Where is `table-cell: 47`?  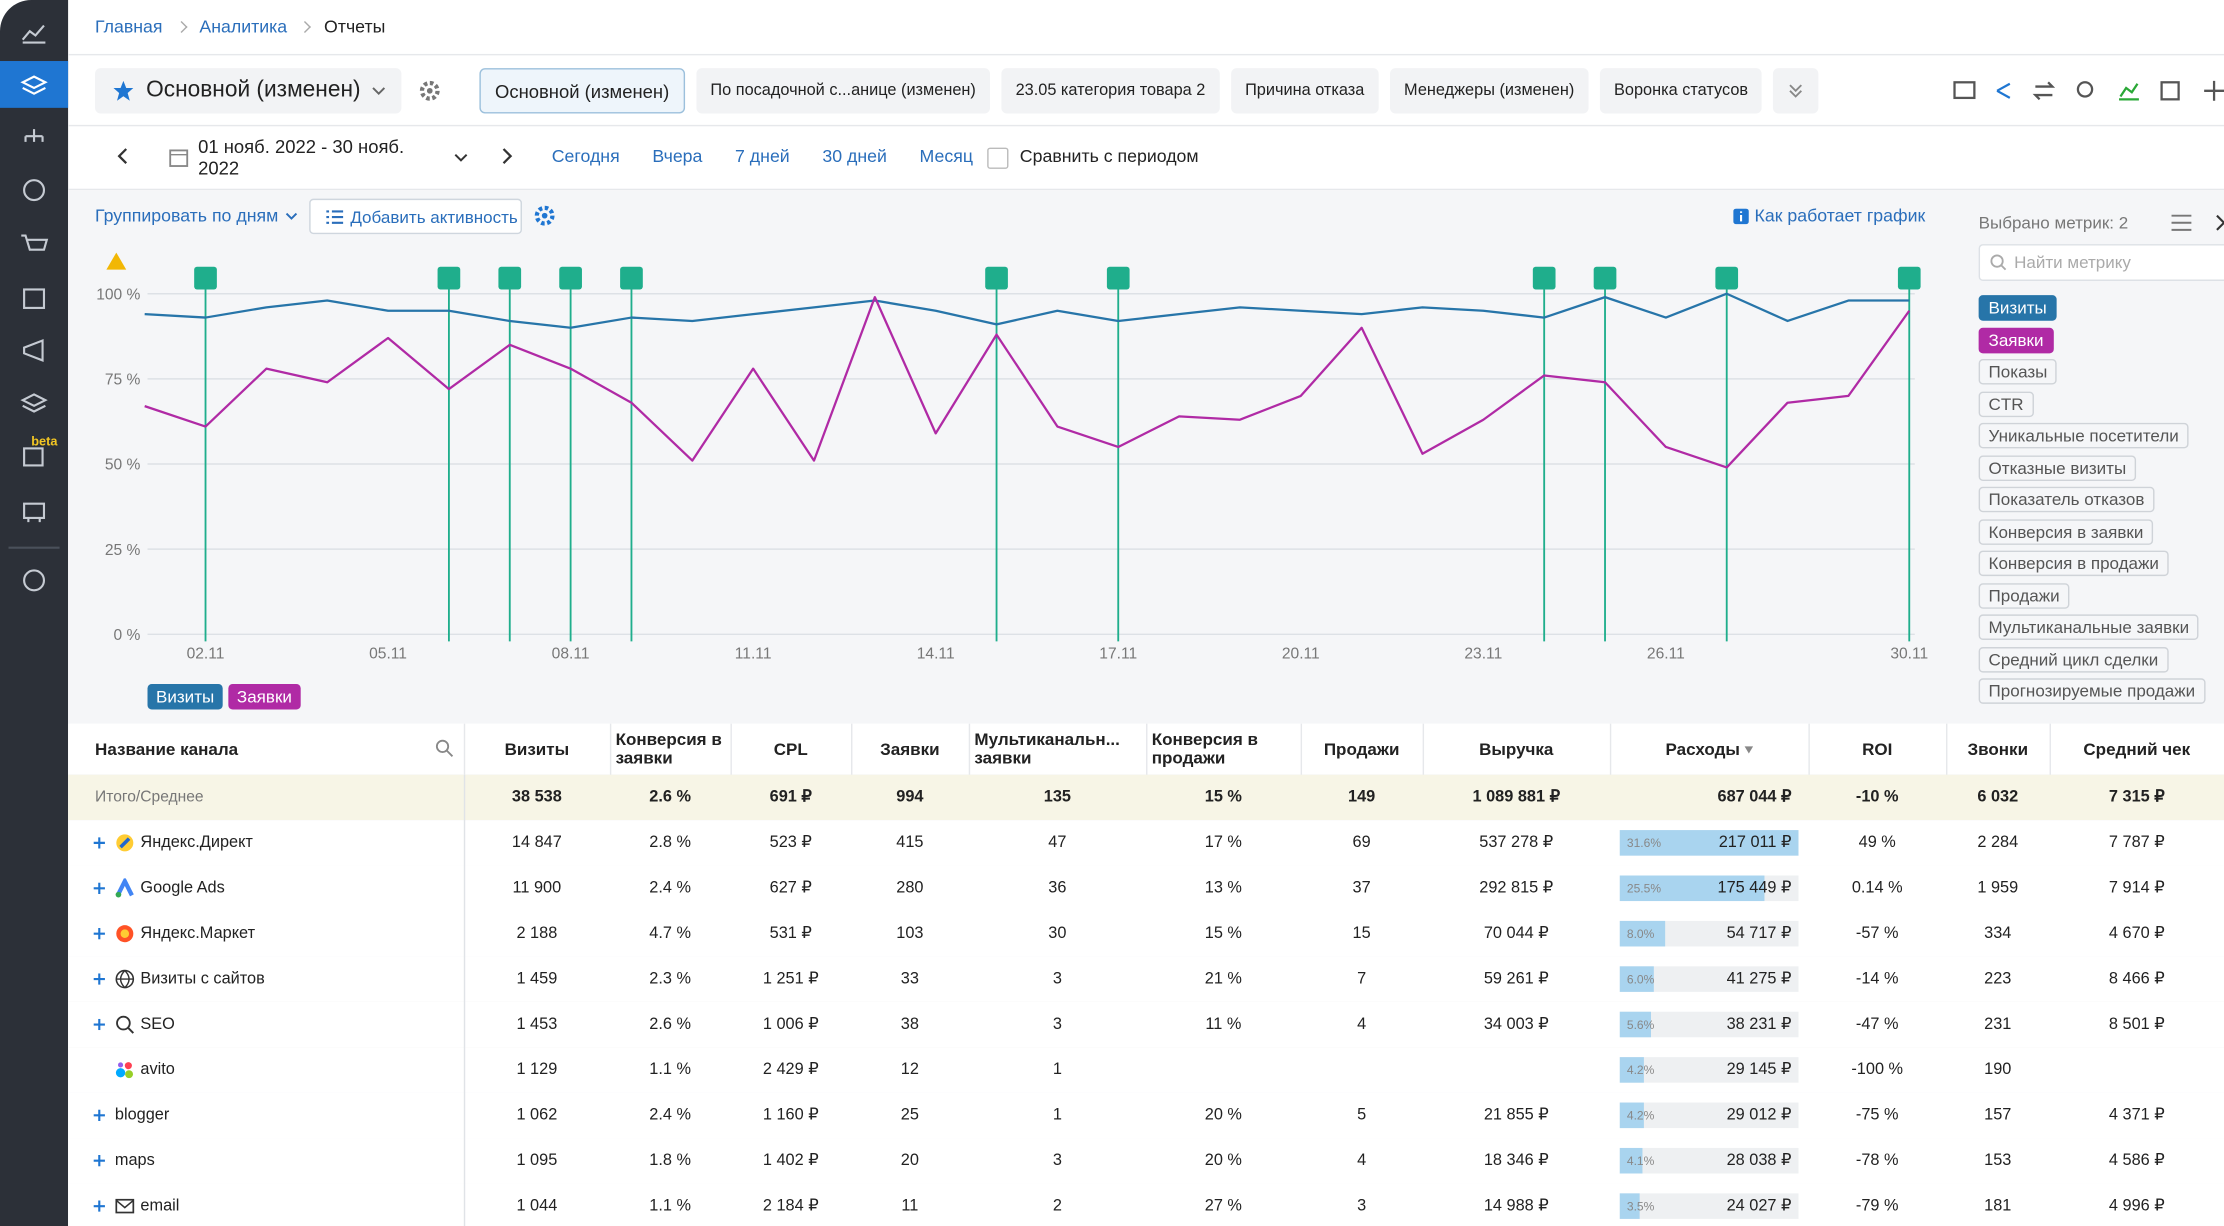
table-cell: 47 is located at coordinates (1057, 842).